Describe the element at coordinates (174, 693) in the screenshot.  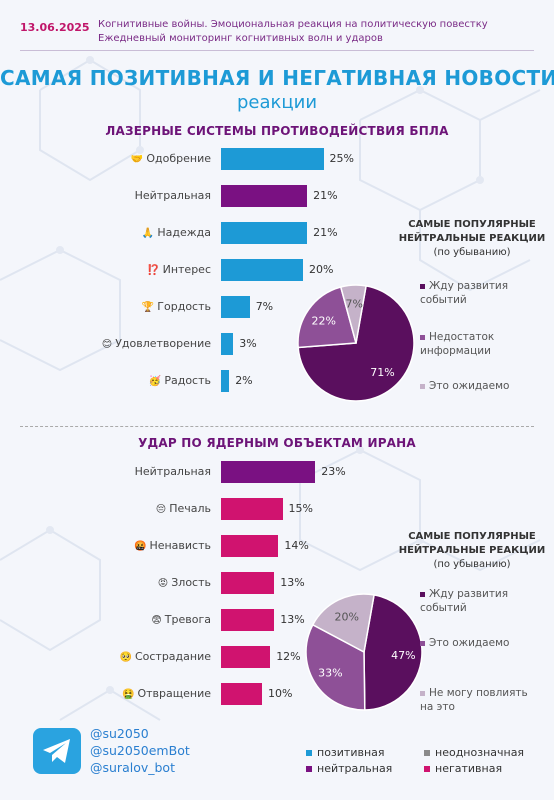
I see `section2-category-text: Отвращение` at that location.